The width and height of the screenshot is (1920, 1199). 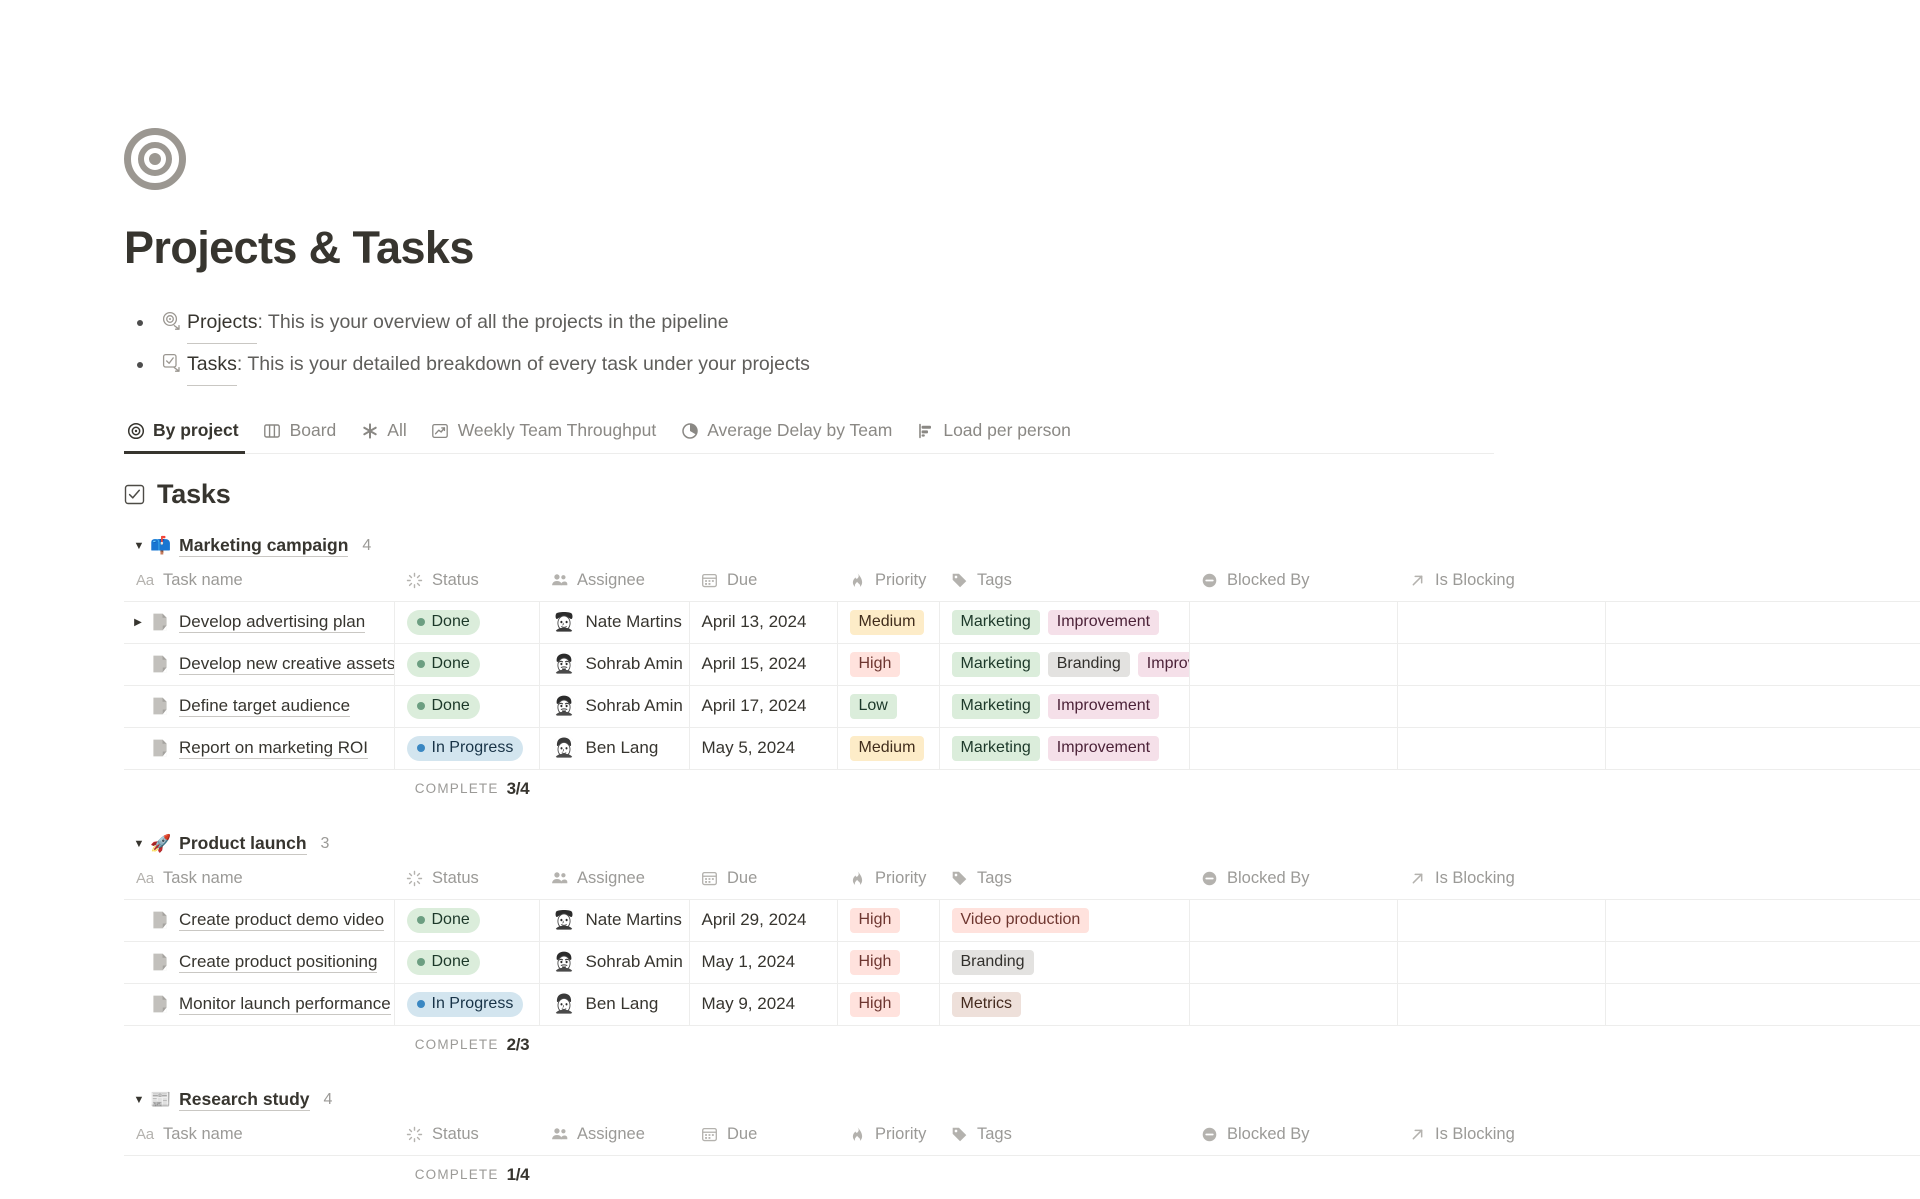 I want to click on cell-priority: Low, so click(x=888, y=706).